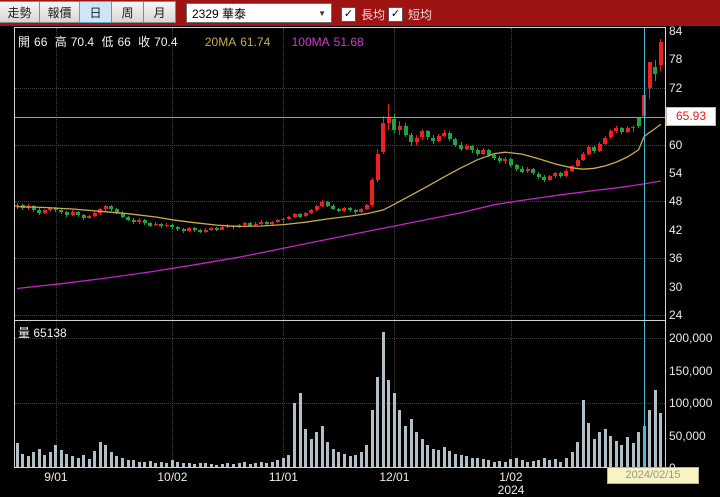 The width and height of the screenshot is (720, 497). I want to click on price-tick-label: 30, so click(676, 286).